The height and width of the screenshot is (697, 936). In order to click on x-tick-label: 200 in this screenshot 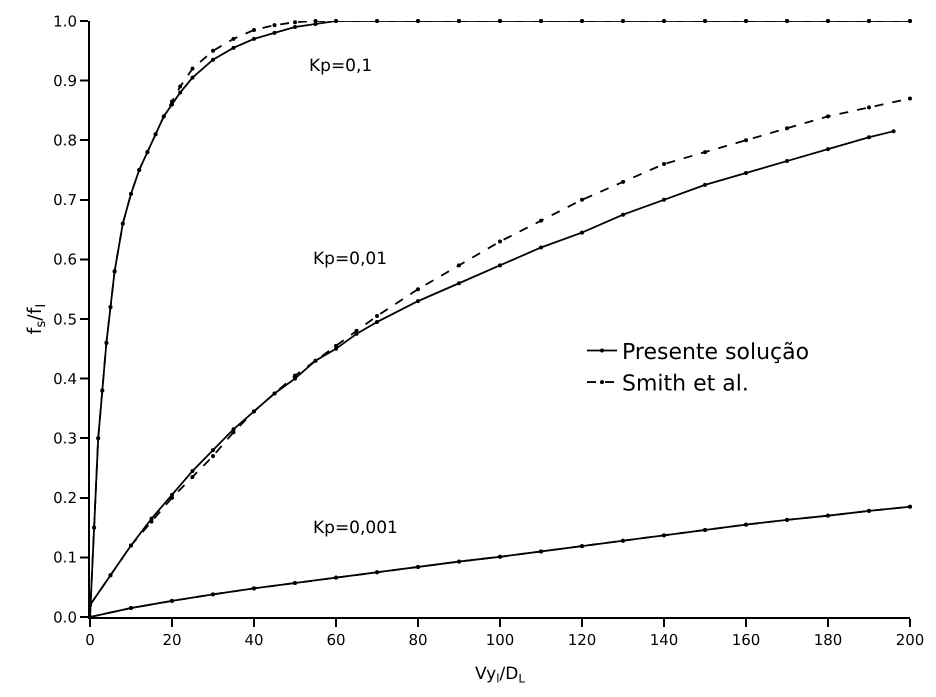, I will do `click(910, 640)`.